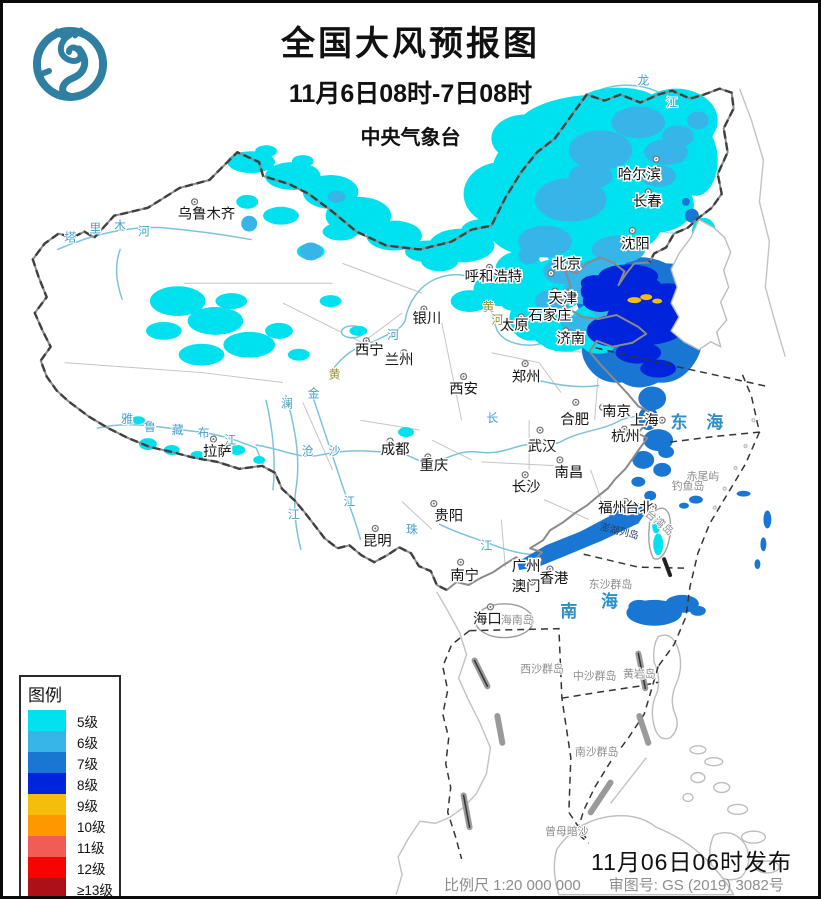  I want to click on cma-dragon-logo-icon, so click(70, 64).